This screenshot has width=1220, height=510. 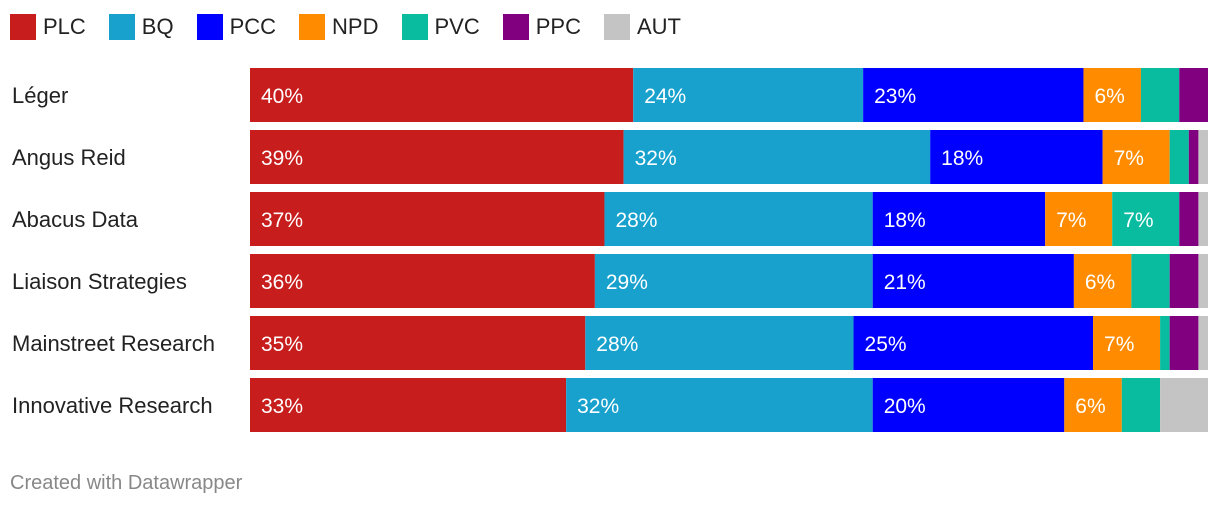 What do you see at coordinates (64, 26) in the screenshot?
I see `legend-label: PLC` at bounding box center [64, 26].